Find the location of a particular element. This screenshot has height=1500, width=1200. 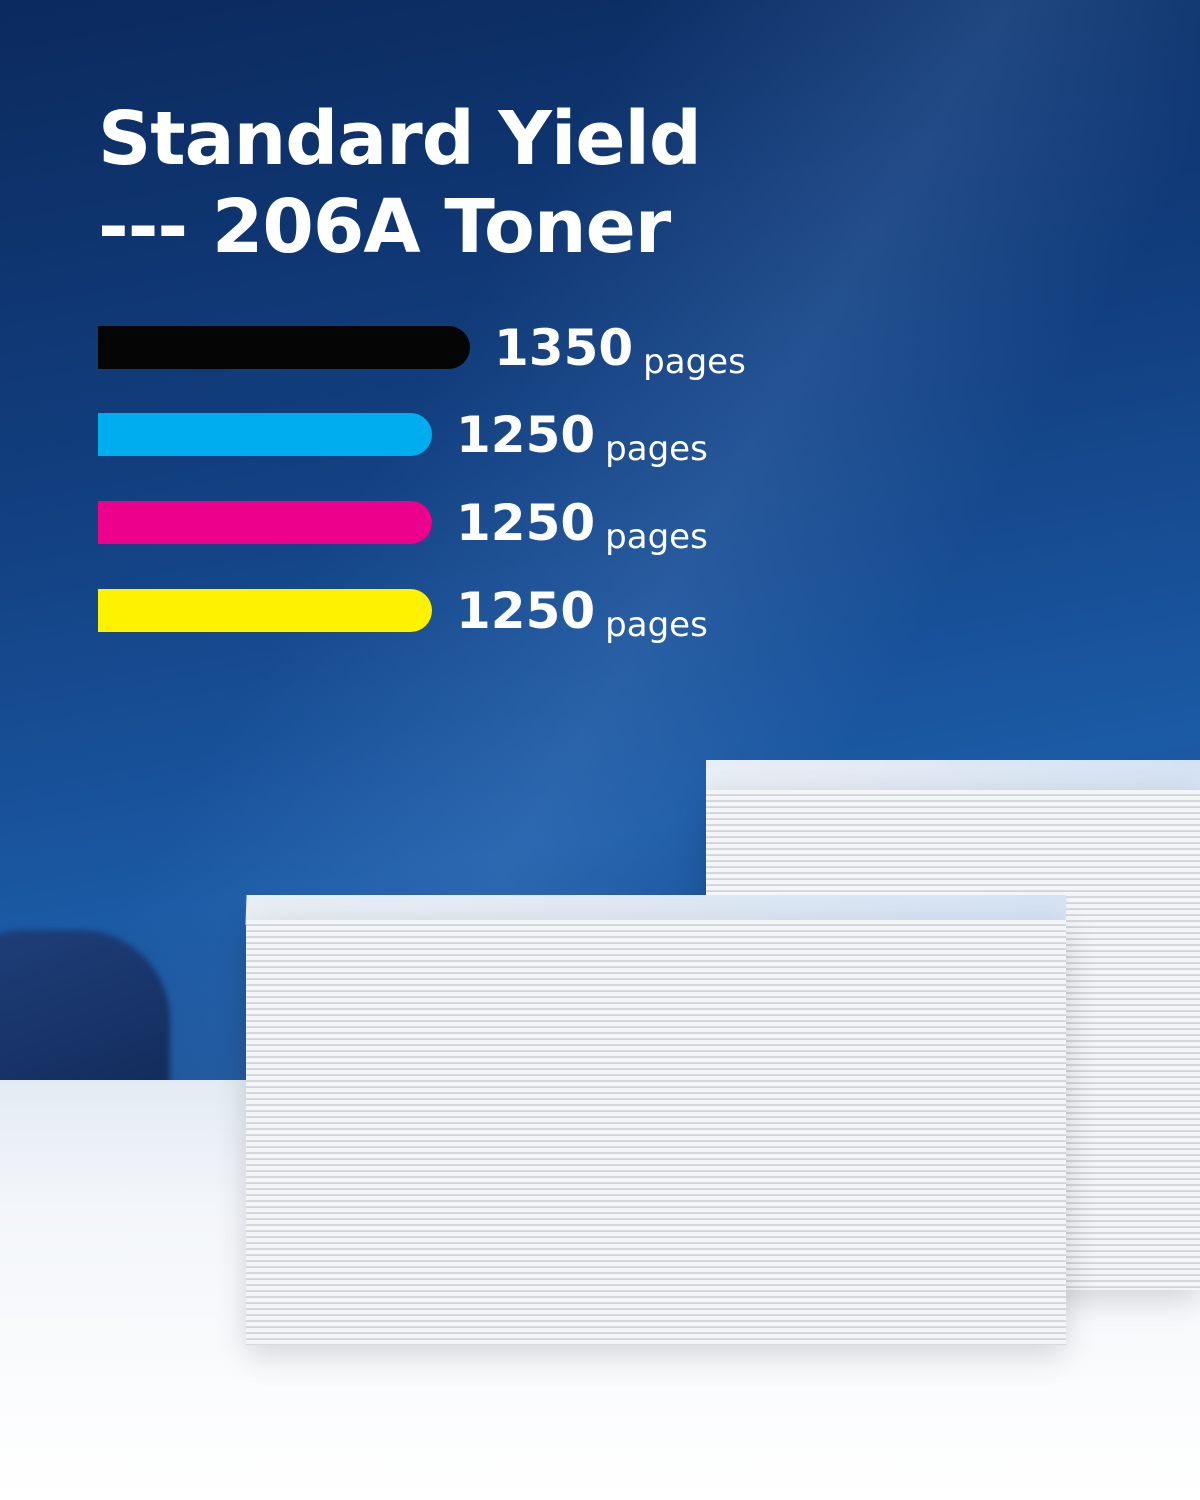

headline-line-2: --- 206A Toner is located at coordinates (384, 227).